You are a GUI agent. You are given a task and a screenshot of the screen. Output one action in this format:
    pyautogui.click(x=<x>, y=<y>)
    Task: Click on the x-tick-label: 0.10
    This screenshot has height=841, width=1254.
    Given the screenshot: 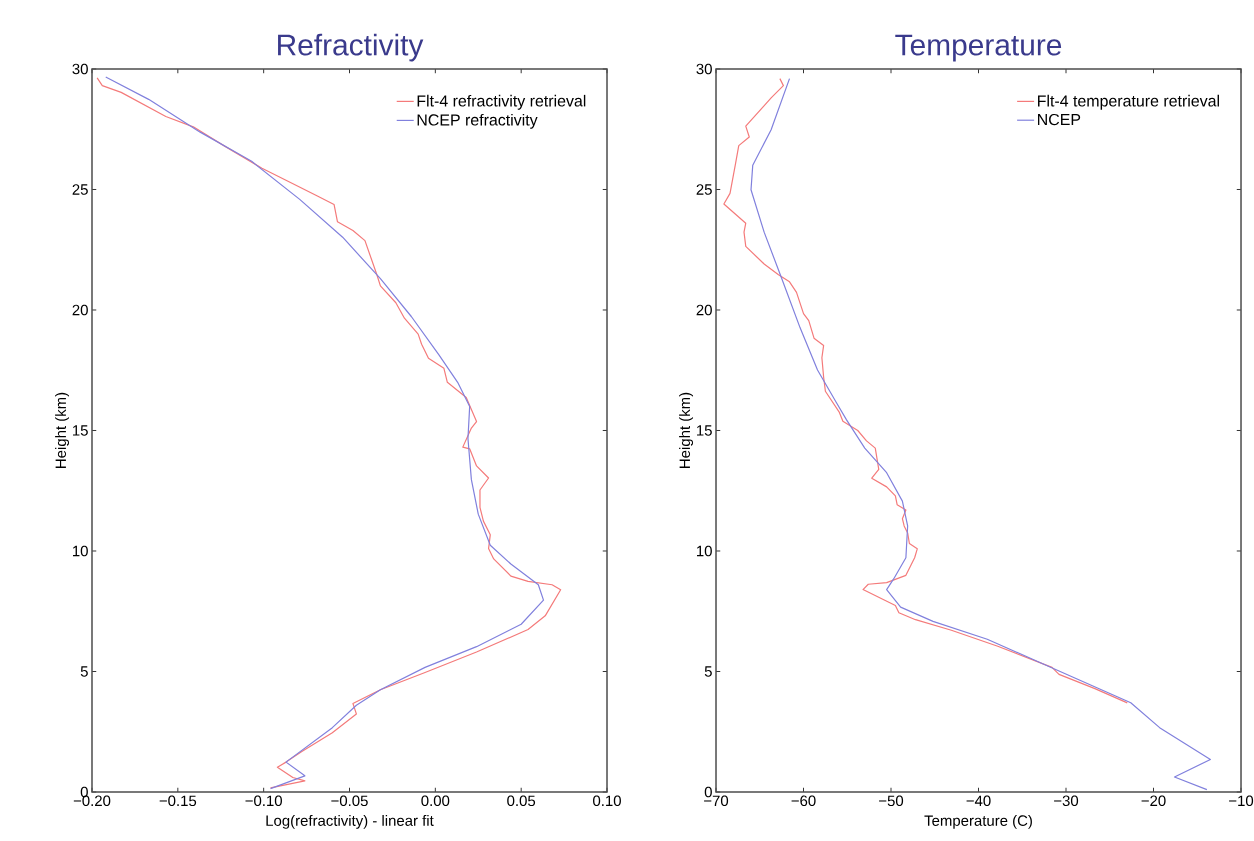 What is the action you would take?
    pyautogui.click(x=607, y=801)
    